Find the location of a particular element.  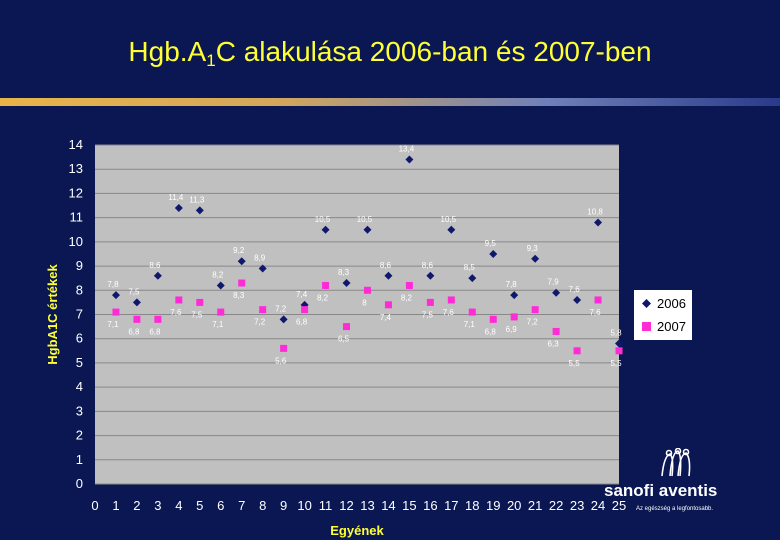

y-tick-10: 10 is located at coordinates (76, 241).